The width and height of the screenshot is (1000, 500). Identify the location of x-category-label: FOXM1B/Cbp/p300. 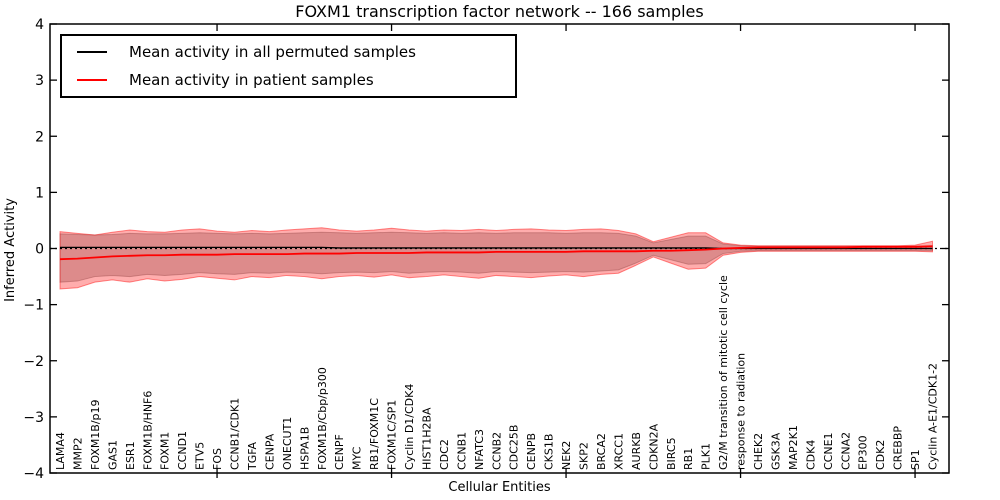
(322, 418).